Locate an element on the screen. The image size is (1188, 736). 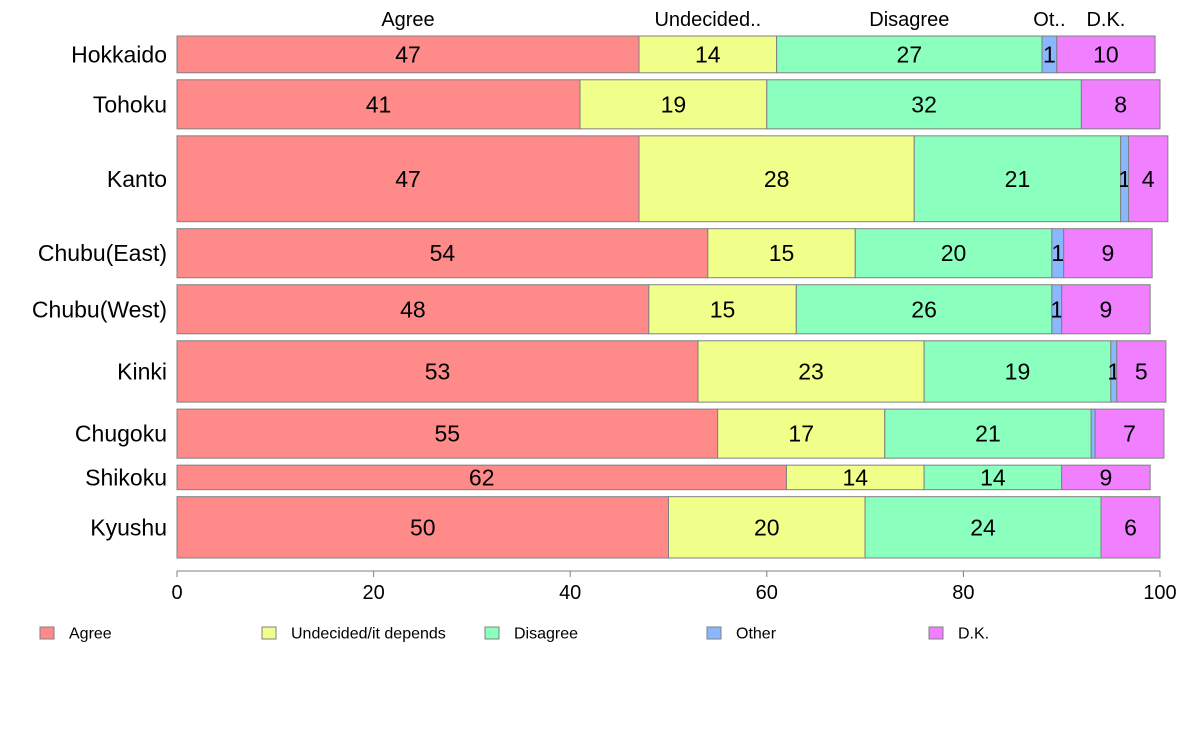
bar-segment-Shikoku-Disagree is located at coordinates (993, 477).